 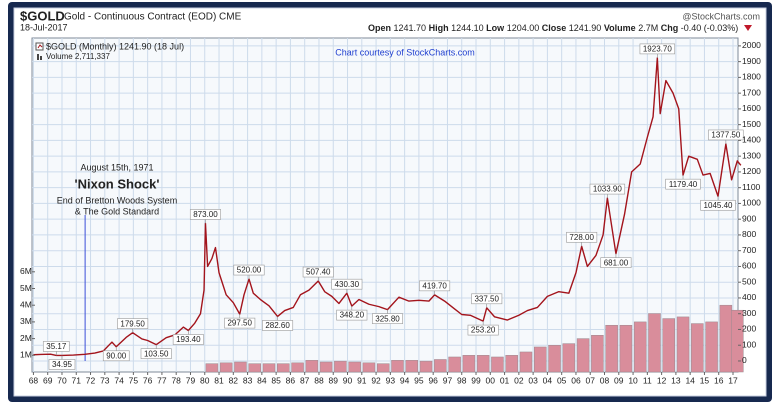 I want to click on x-tick-label: 76, so click(x=148, y=380).